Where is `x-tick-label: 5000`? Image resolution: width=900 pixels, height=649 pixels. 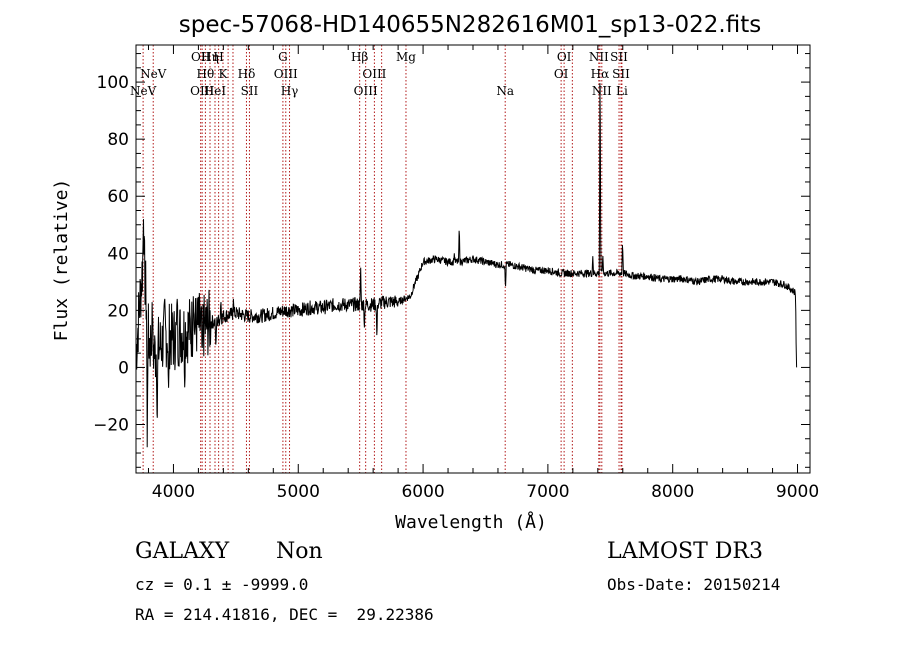 x-tick-label: 5000 is located at coordinates (298, 492).